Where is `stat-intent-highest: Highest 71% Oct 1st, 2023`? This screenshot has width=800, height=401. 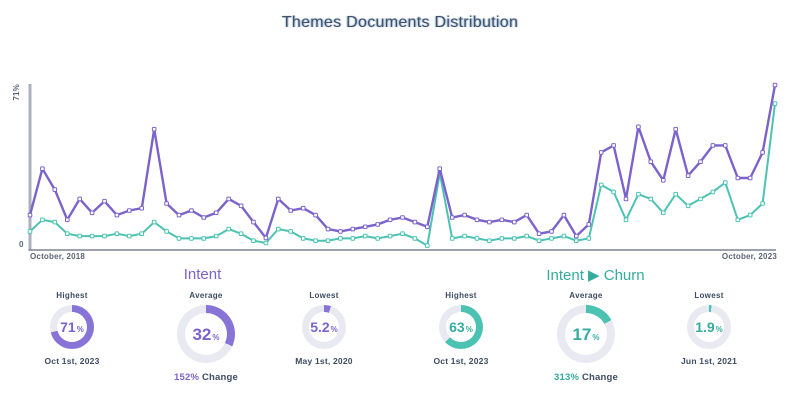 stat-intent-highest: Highest 71% Oct 1st, 2023 is located at coordinates (72, 328).